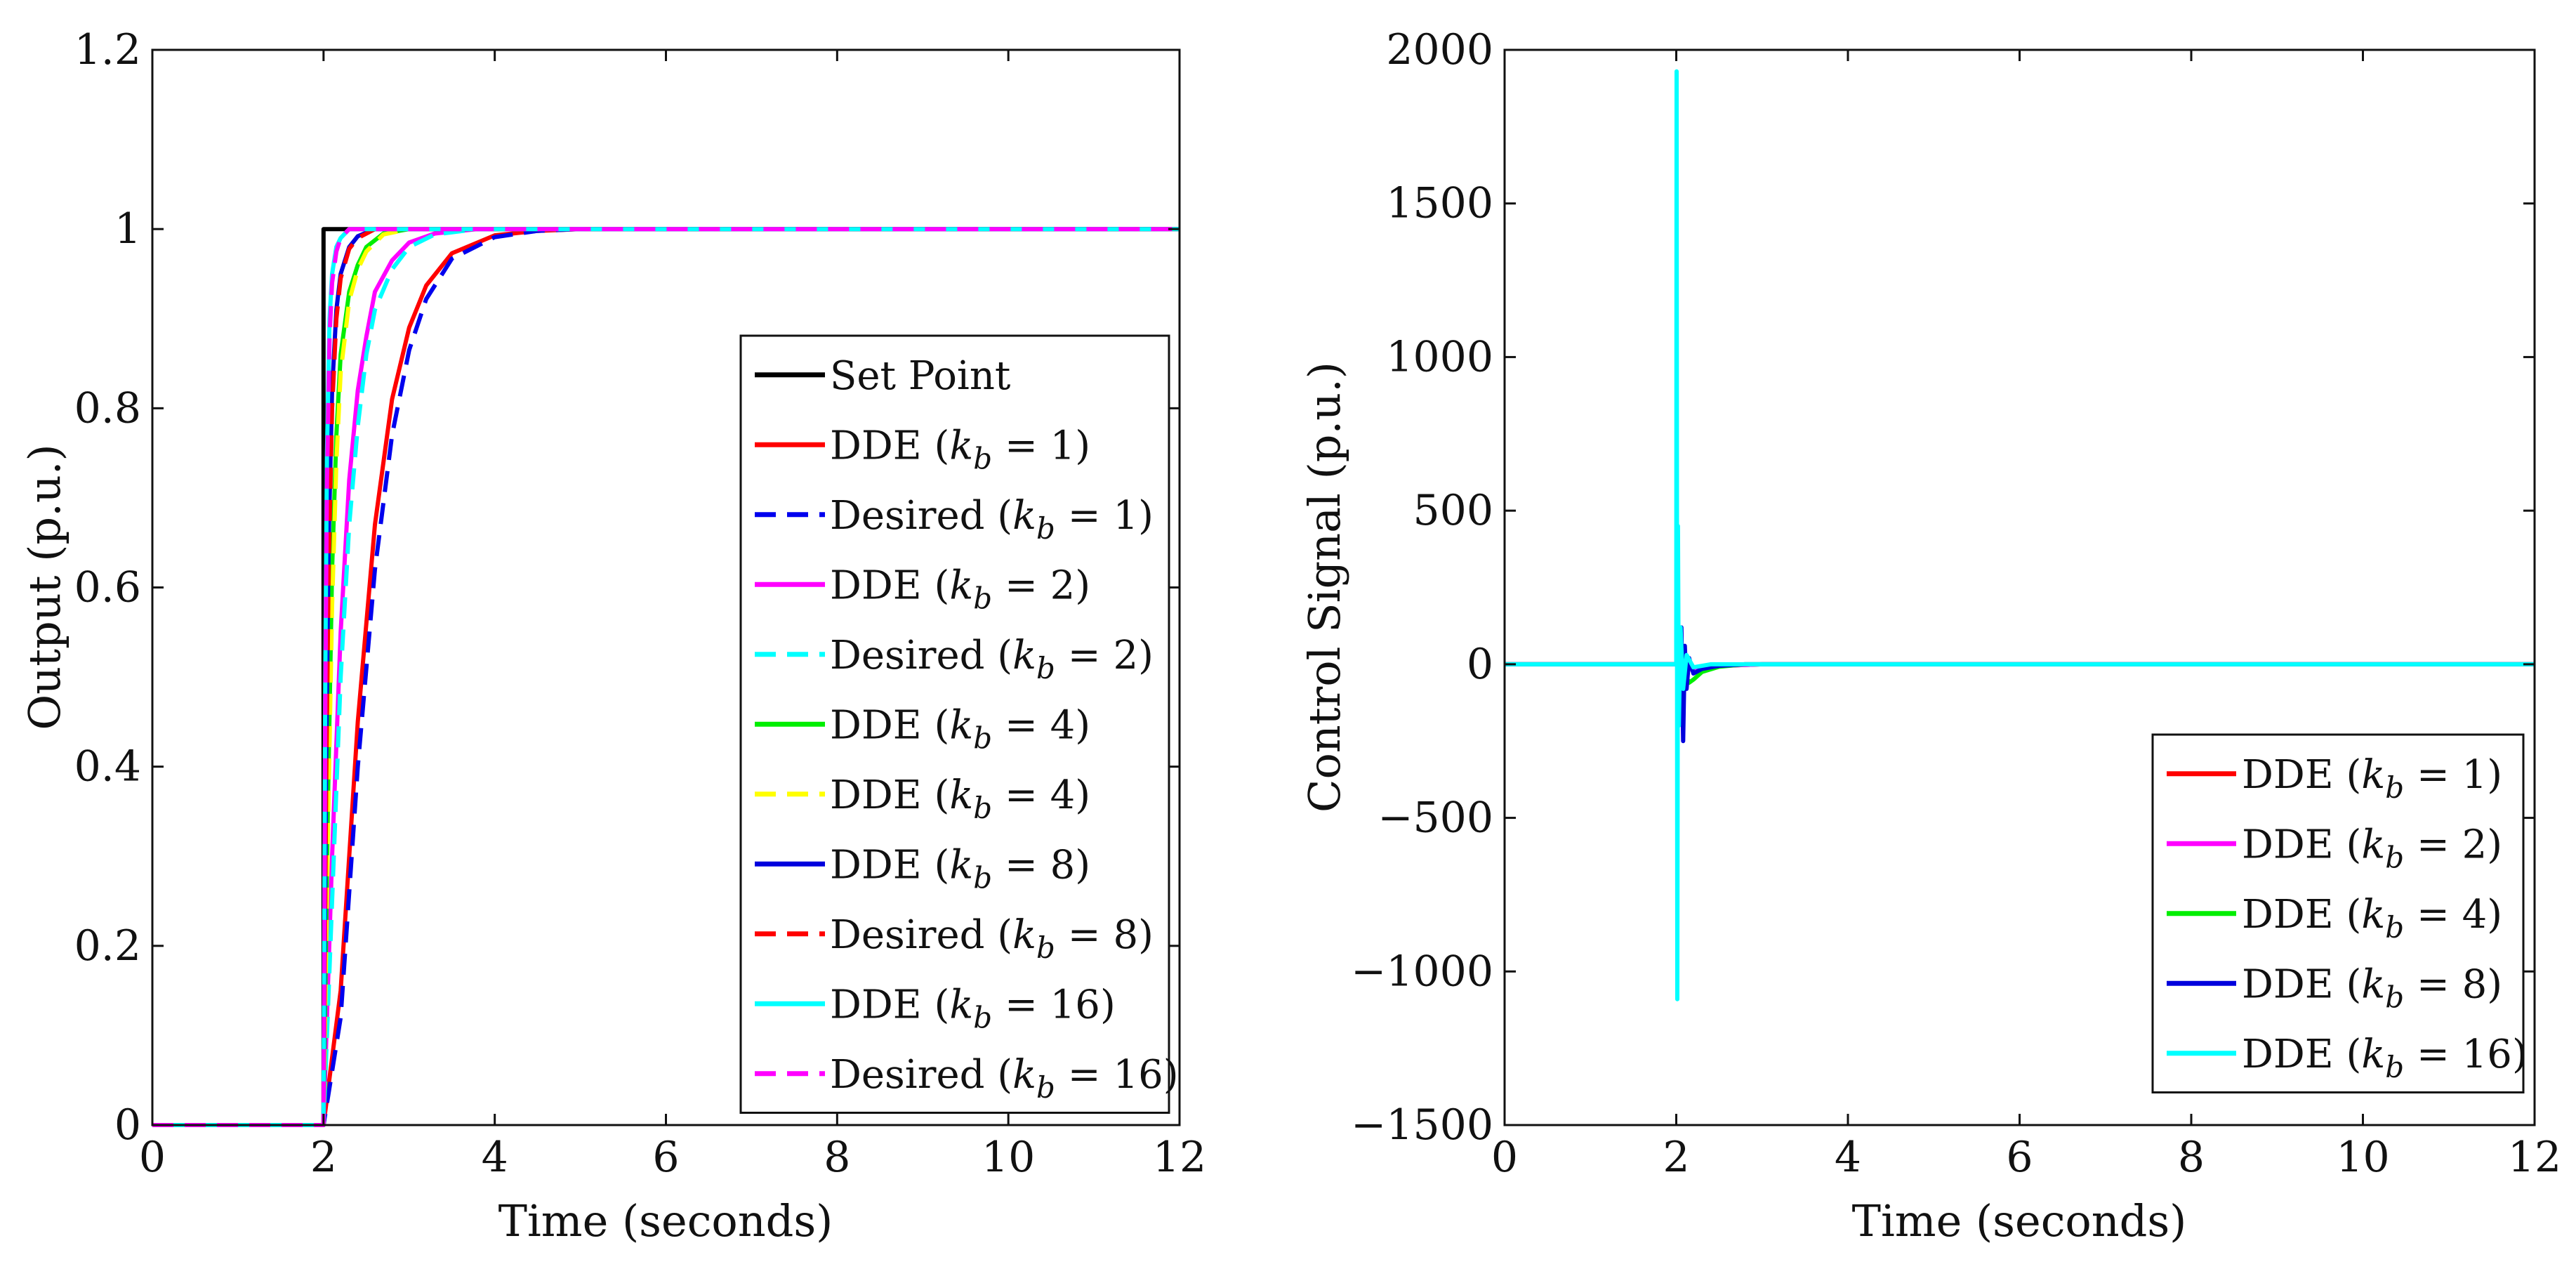 The image size is (2576, 1262). What do you see at coordinates (127, 1125) in the screenshot?
I see `left-y-tick-label: 0` at bounding box center [127, 1125].